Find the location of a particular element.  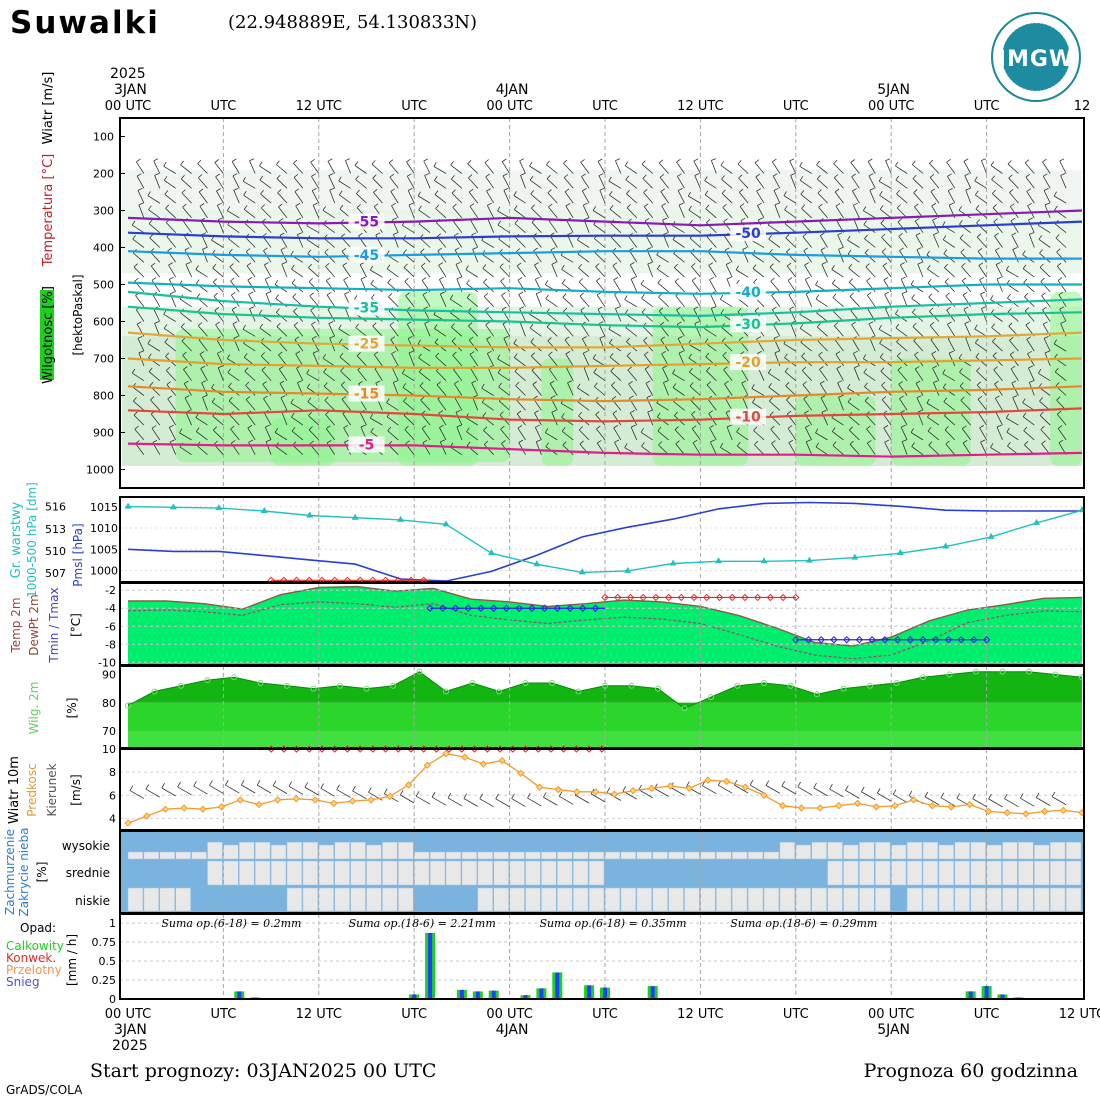

isotherm-label: -25 is located at coordinates (366, 345).